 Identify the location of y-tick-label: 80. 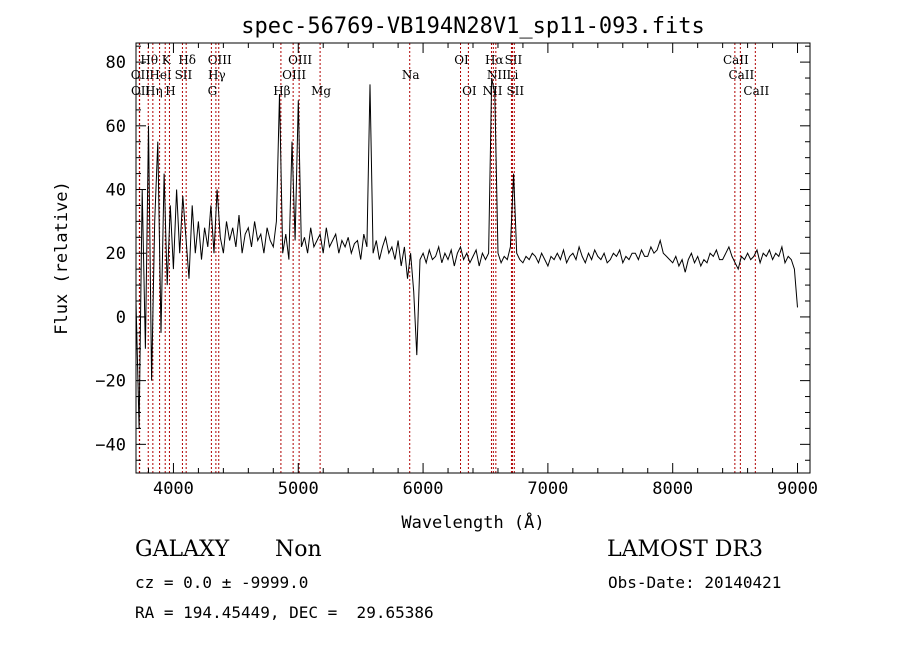
(116, 63).